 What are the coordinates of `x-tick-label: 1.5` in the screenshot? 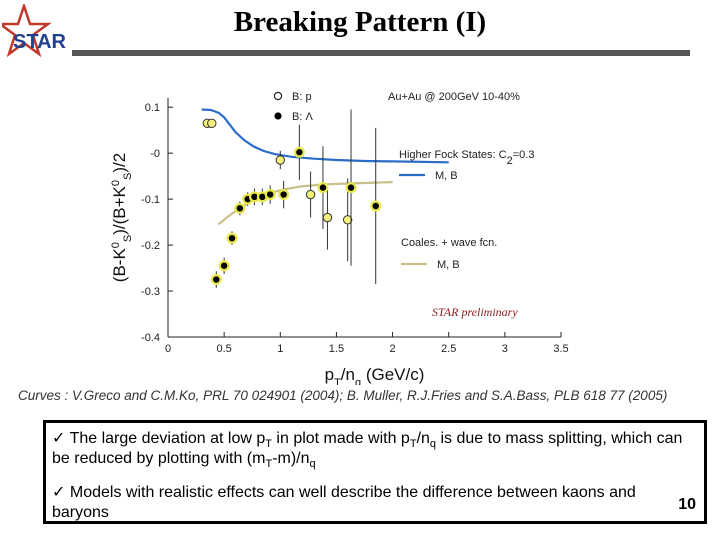 It's located at (336, 349).